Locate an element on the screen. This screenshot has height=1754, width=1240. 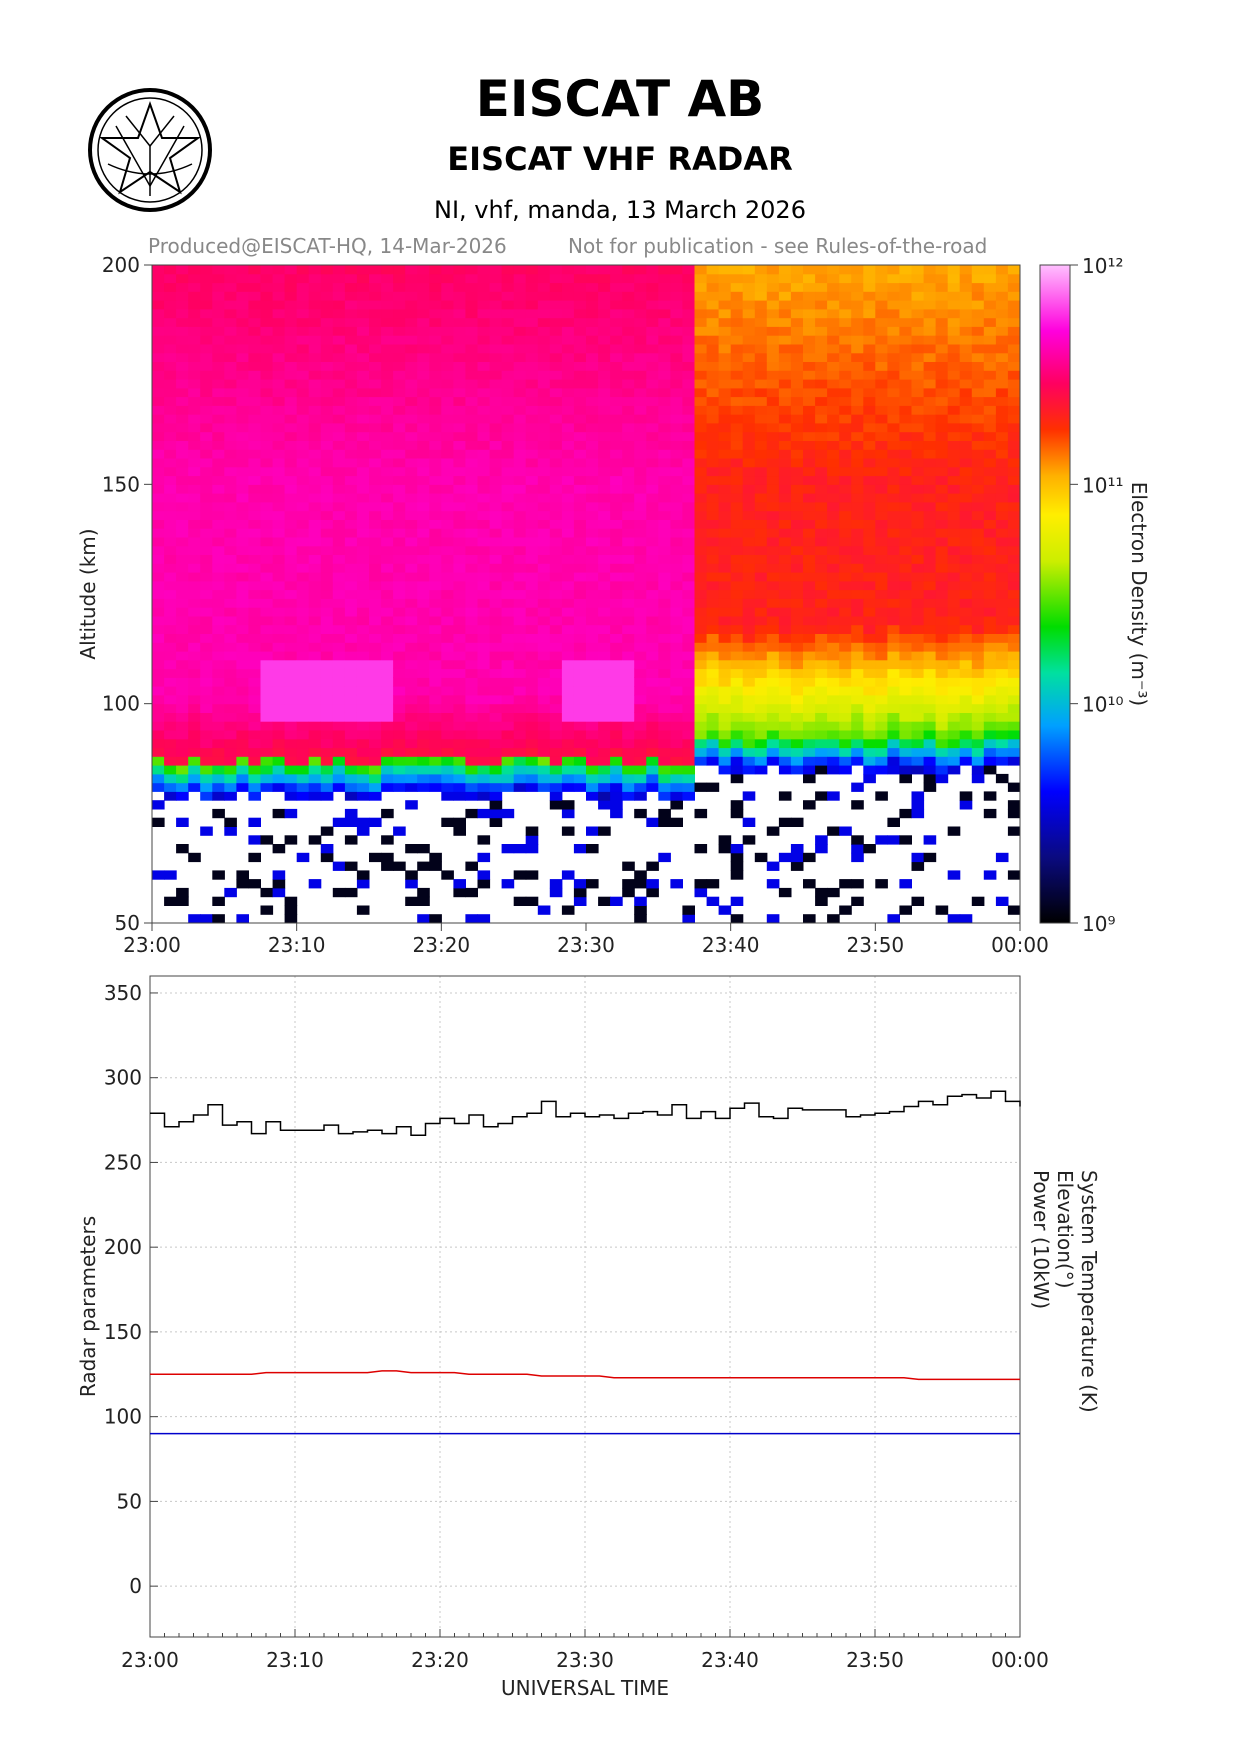
colorbar-tick-label: 10¹² is located at coordinates (1102, 266).